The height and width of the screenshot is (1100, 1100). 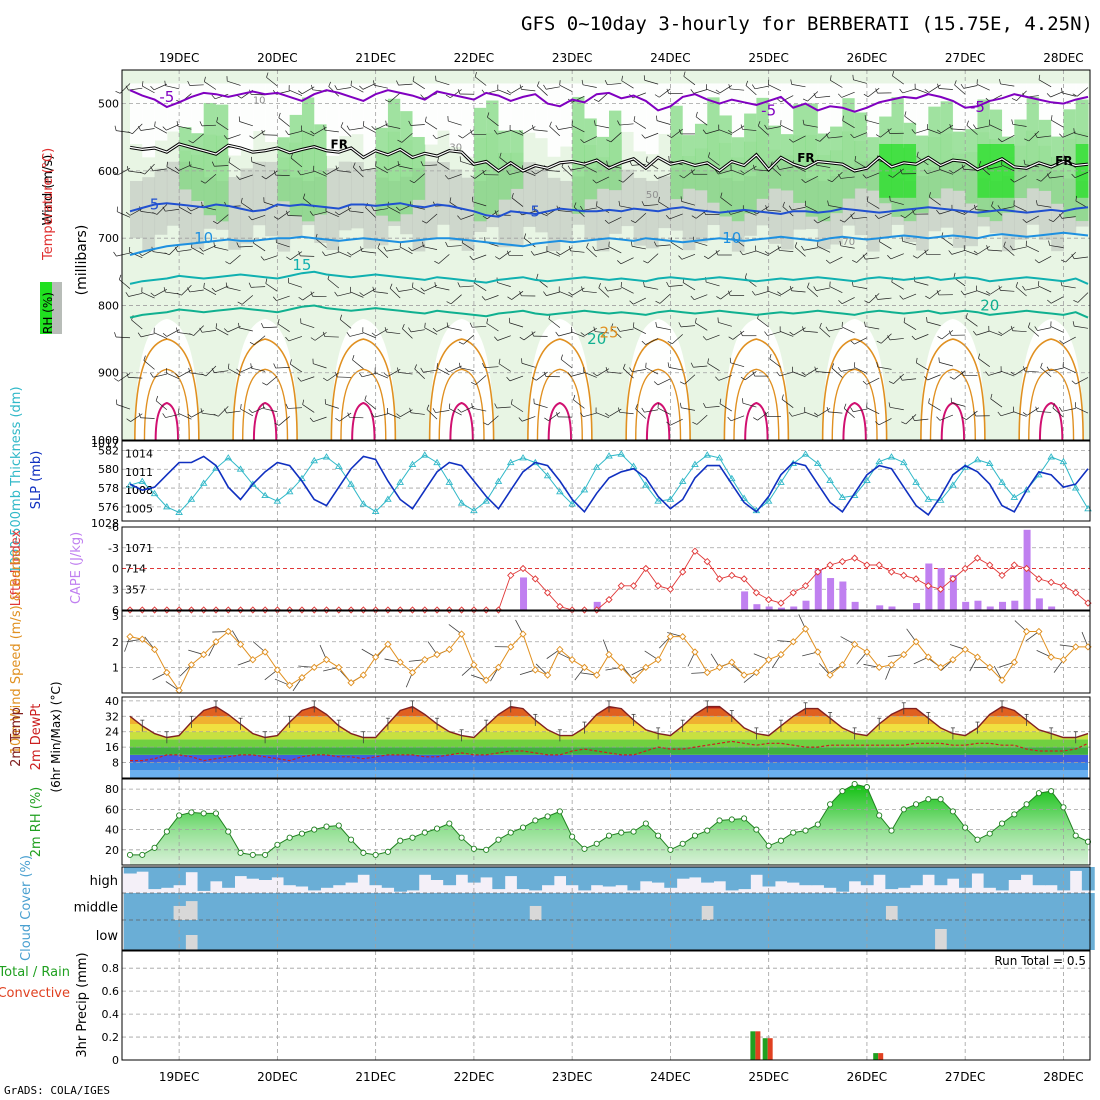 I want to click on lifted-tick: 3, so click(x=115, y=589).